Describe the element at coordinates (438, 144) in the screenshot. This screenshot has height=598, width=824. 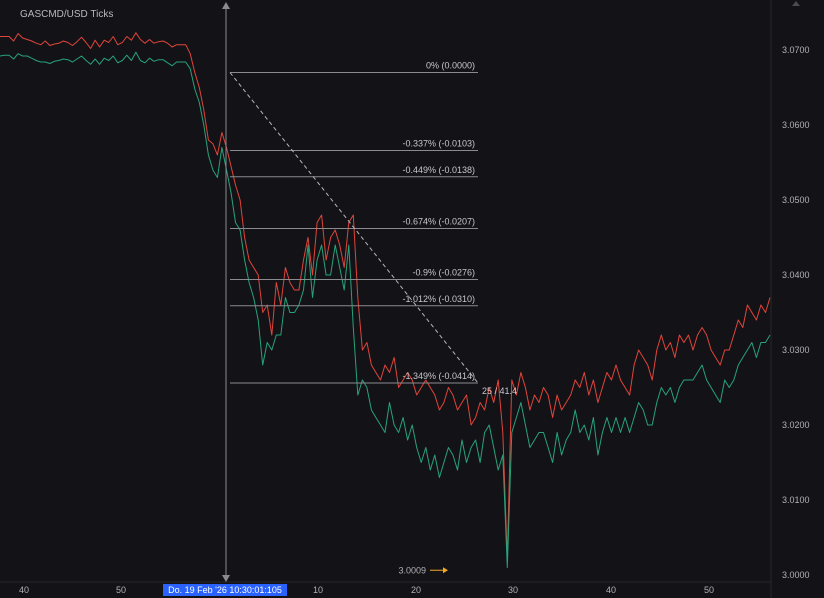
I see `fib-level-label: -0.337% (-0.0103)` at that location.